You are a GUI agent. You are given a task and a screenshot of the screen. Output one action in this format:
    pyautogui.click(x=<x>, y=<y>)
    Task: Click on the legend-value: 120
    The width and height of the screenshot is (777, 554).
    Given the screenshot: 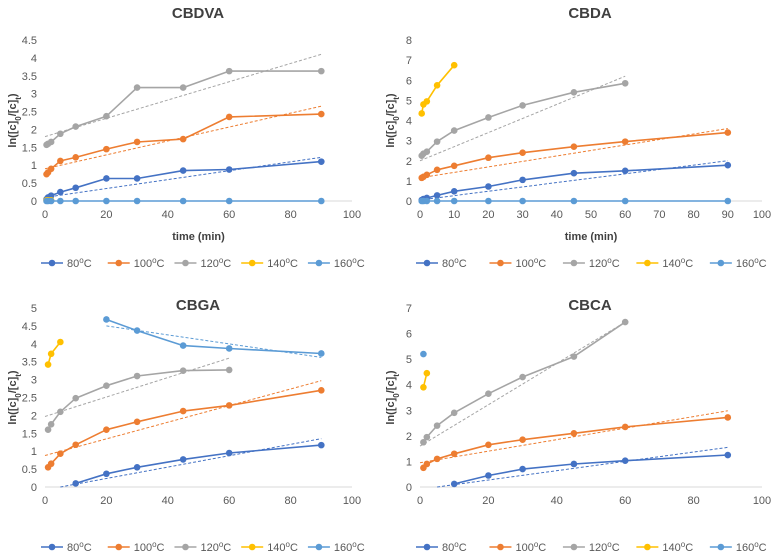 What is the action you would take?
    pyautogui.click(x=209, y=548)
    